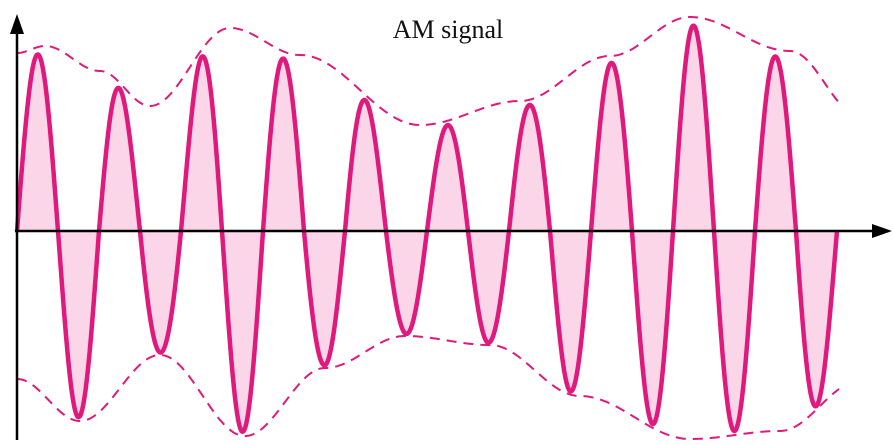 This screenshot has height=445, width=894. Describe the element at coordinates (882, 231) in the screenshot. I see `x-axis-arrow` at that location.